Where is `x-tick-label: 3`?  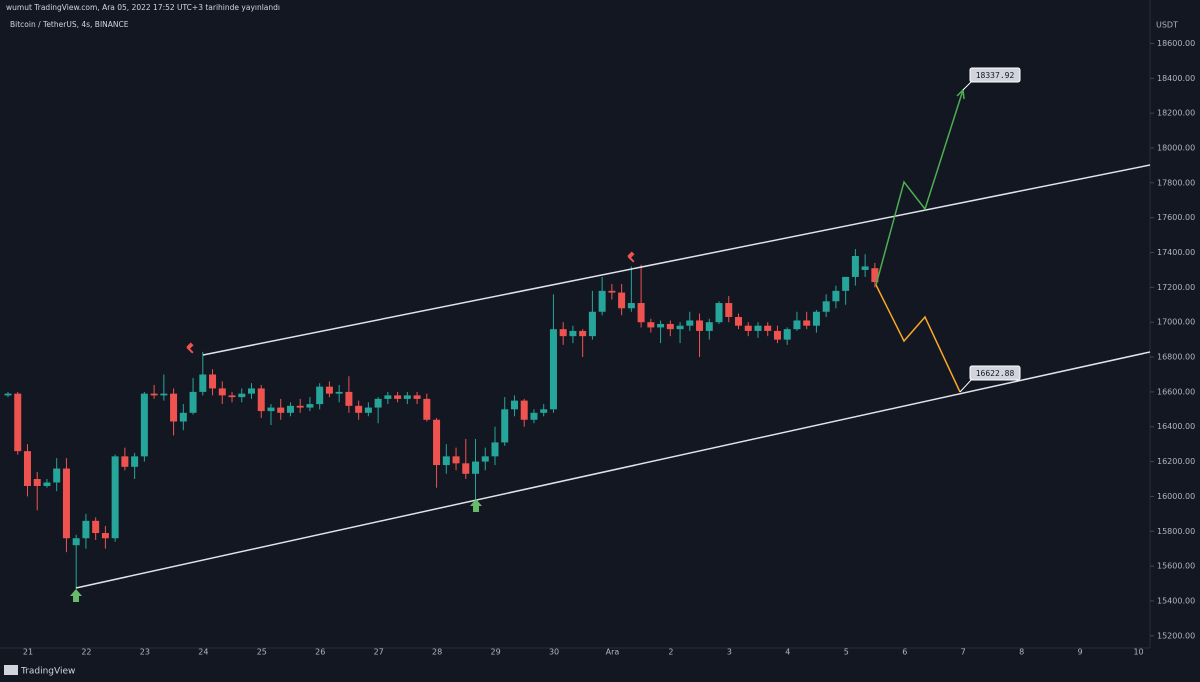
x-tick-label: 3 is located at coordinates (729, 652).